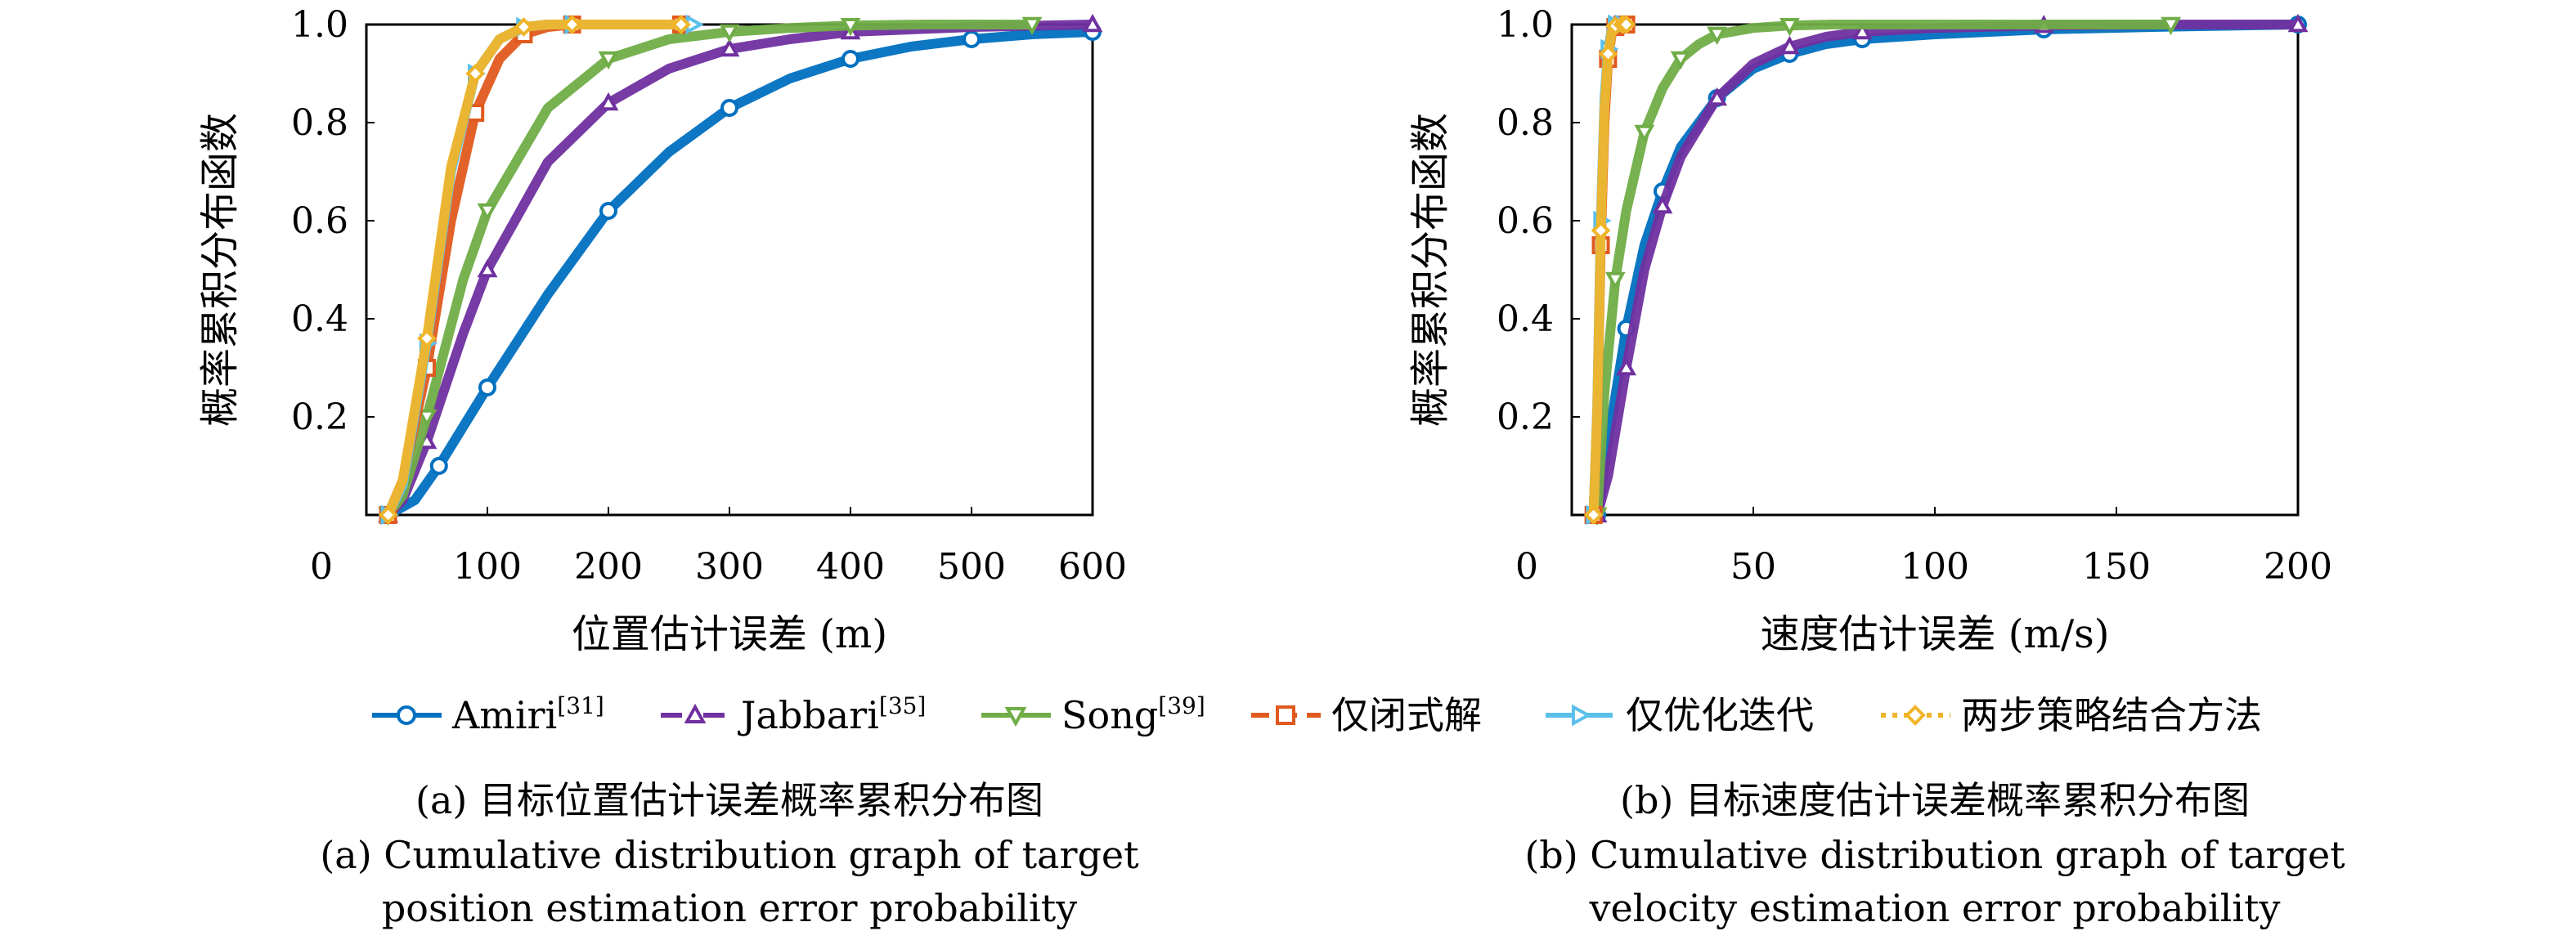  I want to click on chart-b-xlabel: 速度估计误差 (m/s), so click(1935, 634).